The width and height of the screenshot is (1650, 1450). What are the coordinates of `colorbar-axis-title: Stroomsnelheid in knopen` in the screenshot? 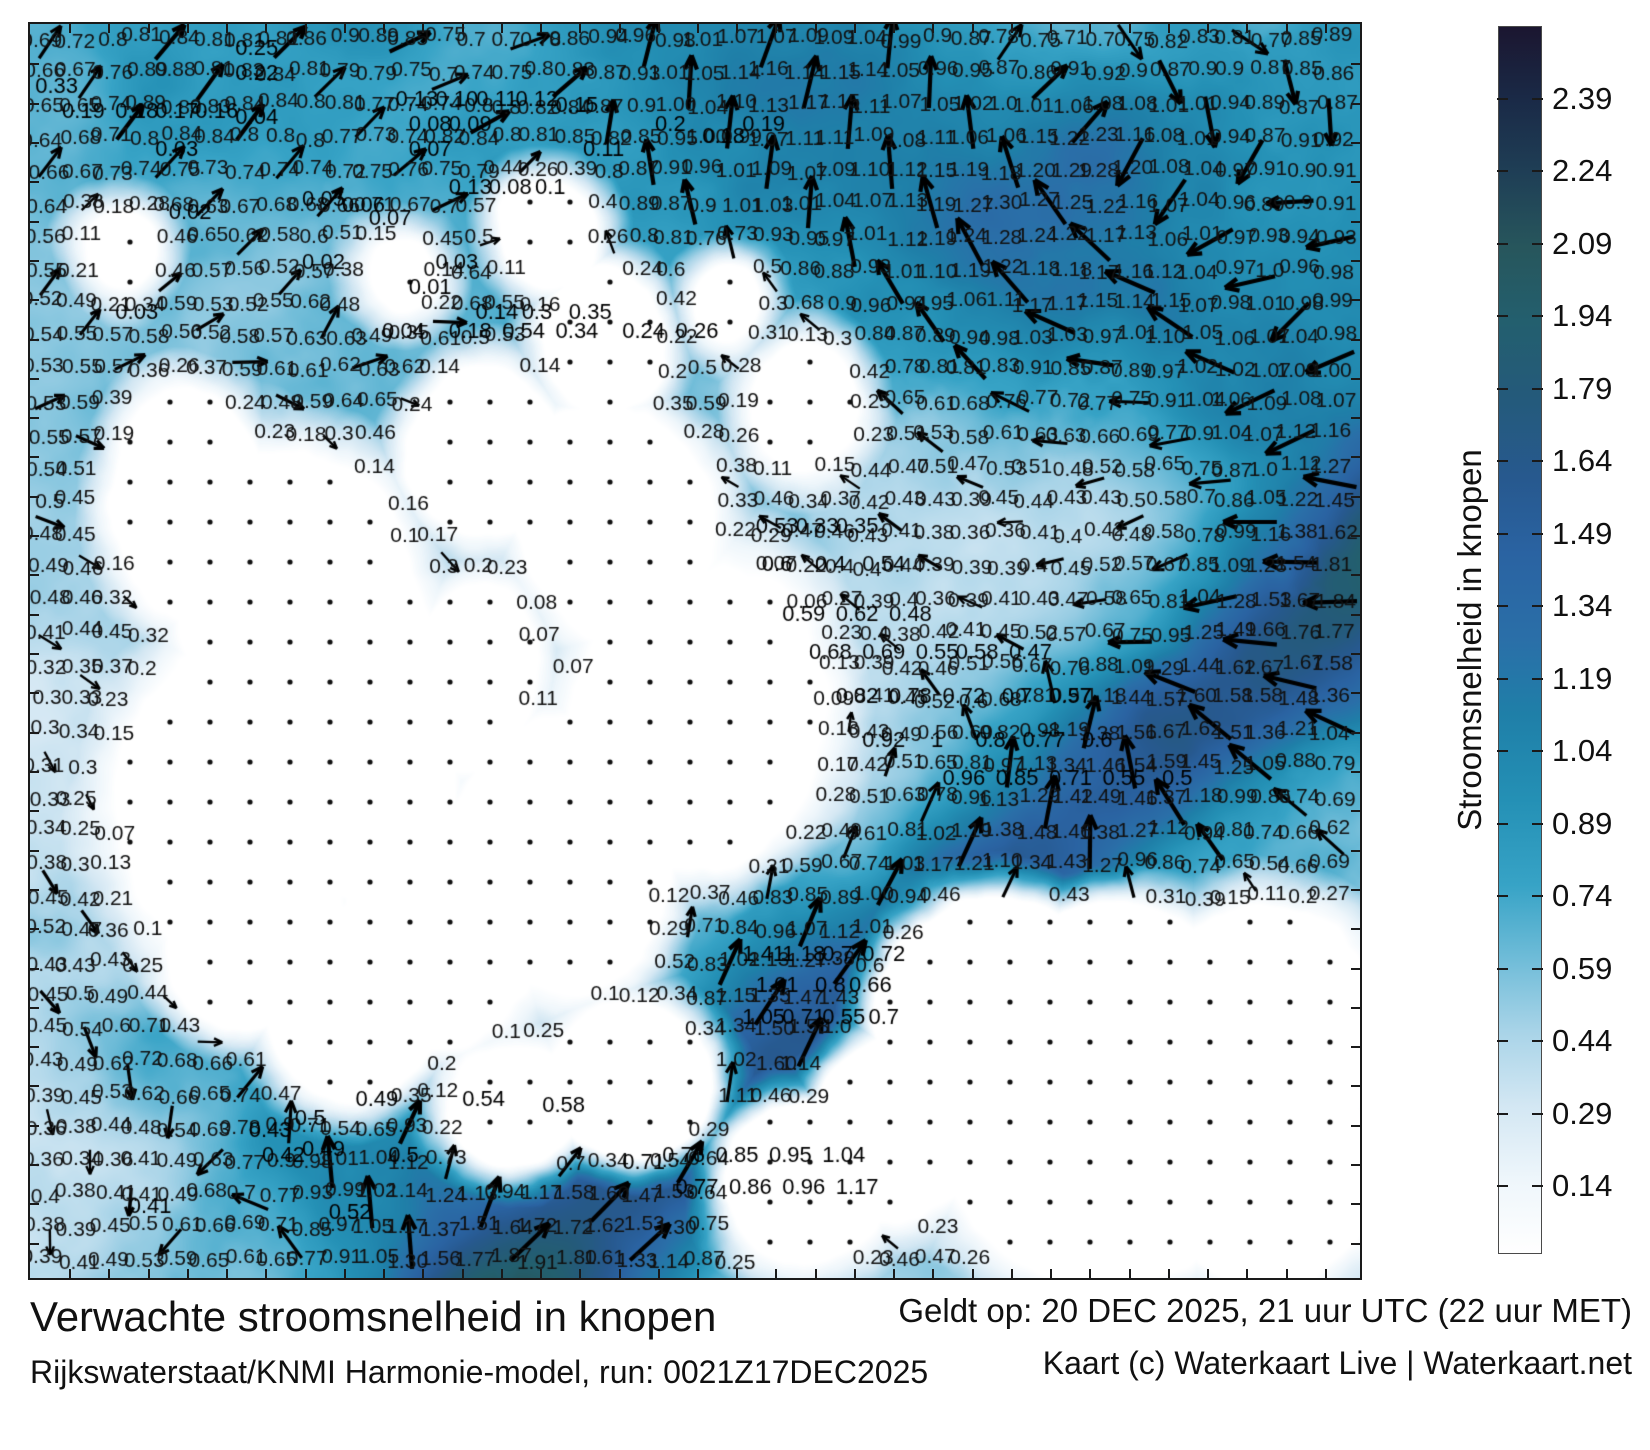 It's located at (1470, 640).